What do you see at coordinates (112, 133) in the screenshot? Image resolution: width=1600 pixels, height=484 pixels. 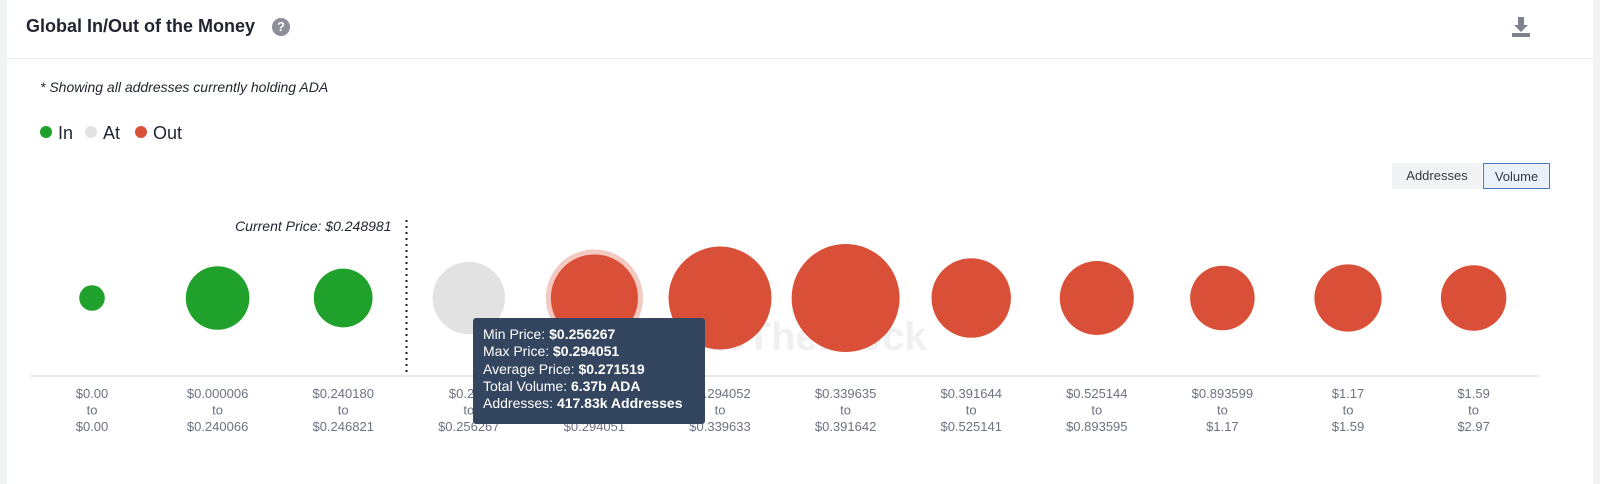 I see `legend-label-at: At` at bounding box center [112, 133].